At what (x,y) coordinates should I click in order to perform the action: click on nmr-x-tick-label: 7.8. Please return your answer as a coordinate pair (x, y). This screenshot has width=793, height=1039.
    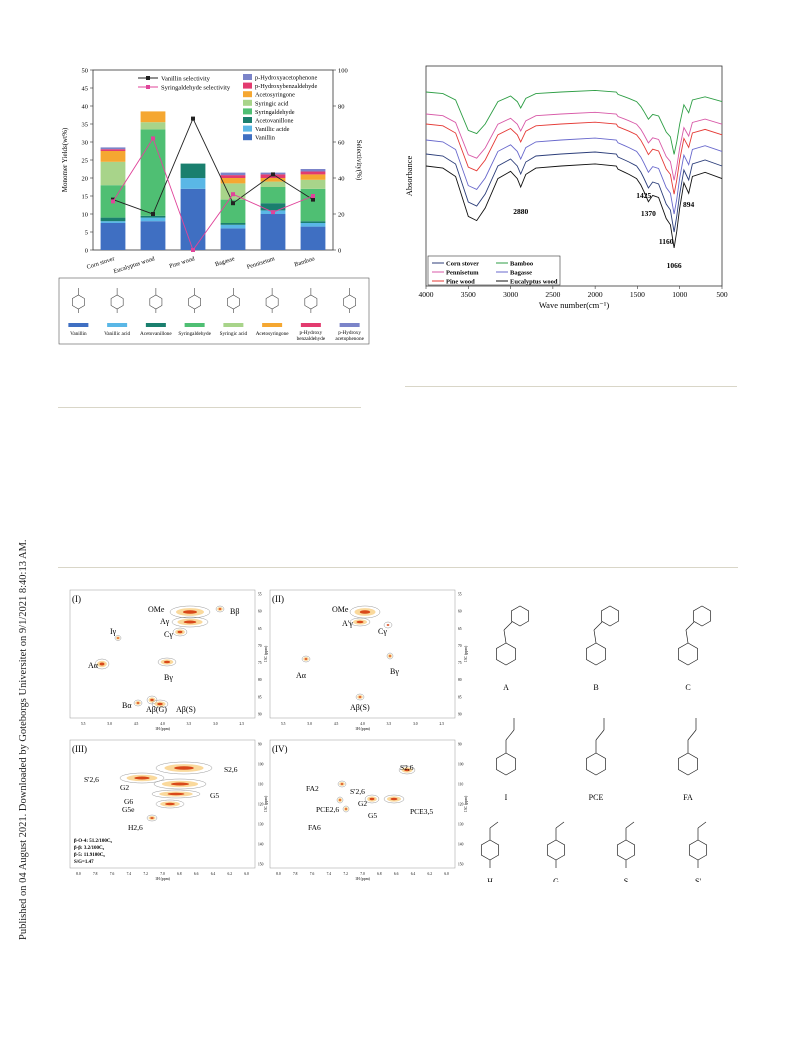
    Looking at the image, I should click on (95, 874).